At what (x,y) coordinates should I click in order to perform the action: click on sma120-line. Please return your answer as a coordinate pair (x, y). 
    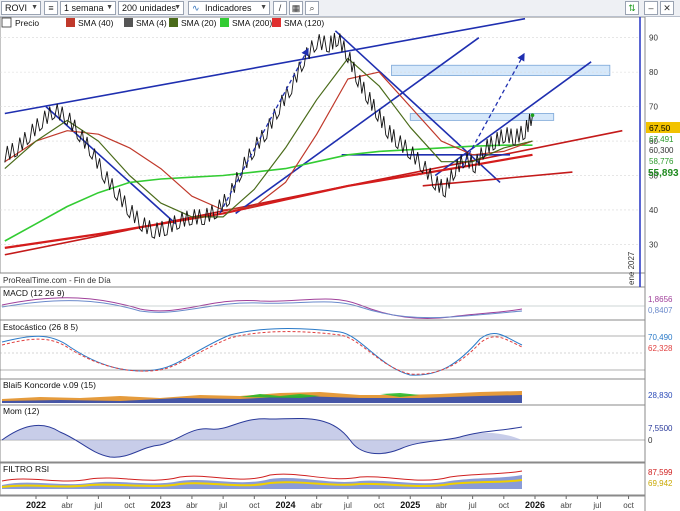
    Looking at the image, I should click on (268, 201).